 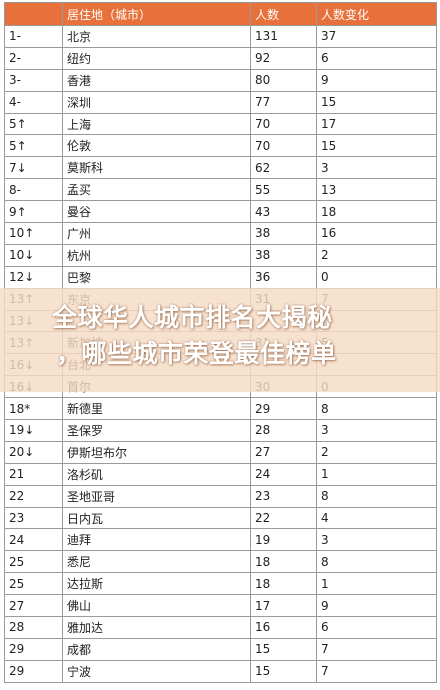 I want to click on cell-city: 纽约, so click(x=156, y=58).